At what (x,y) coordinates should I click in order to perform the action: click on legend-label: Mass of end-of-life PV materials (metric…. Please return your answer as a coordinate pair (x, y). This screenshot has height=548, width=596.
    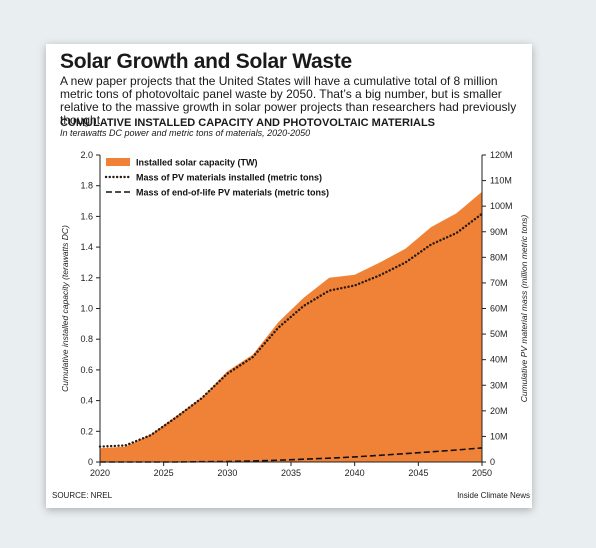
    Looking at the image, I should click on (232, 193).